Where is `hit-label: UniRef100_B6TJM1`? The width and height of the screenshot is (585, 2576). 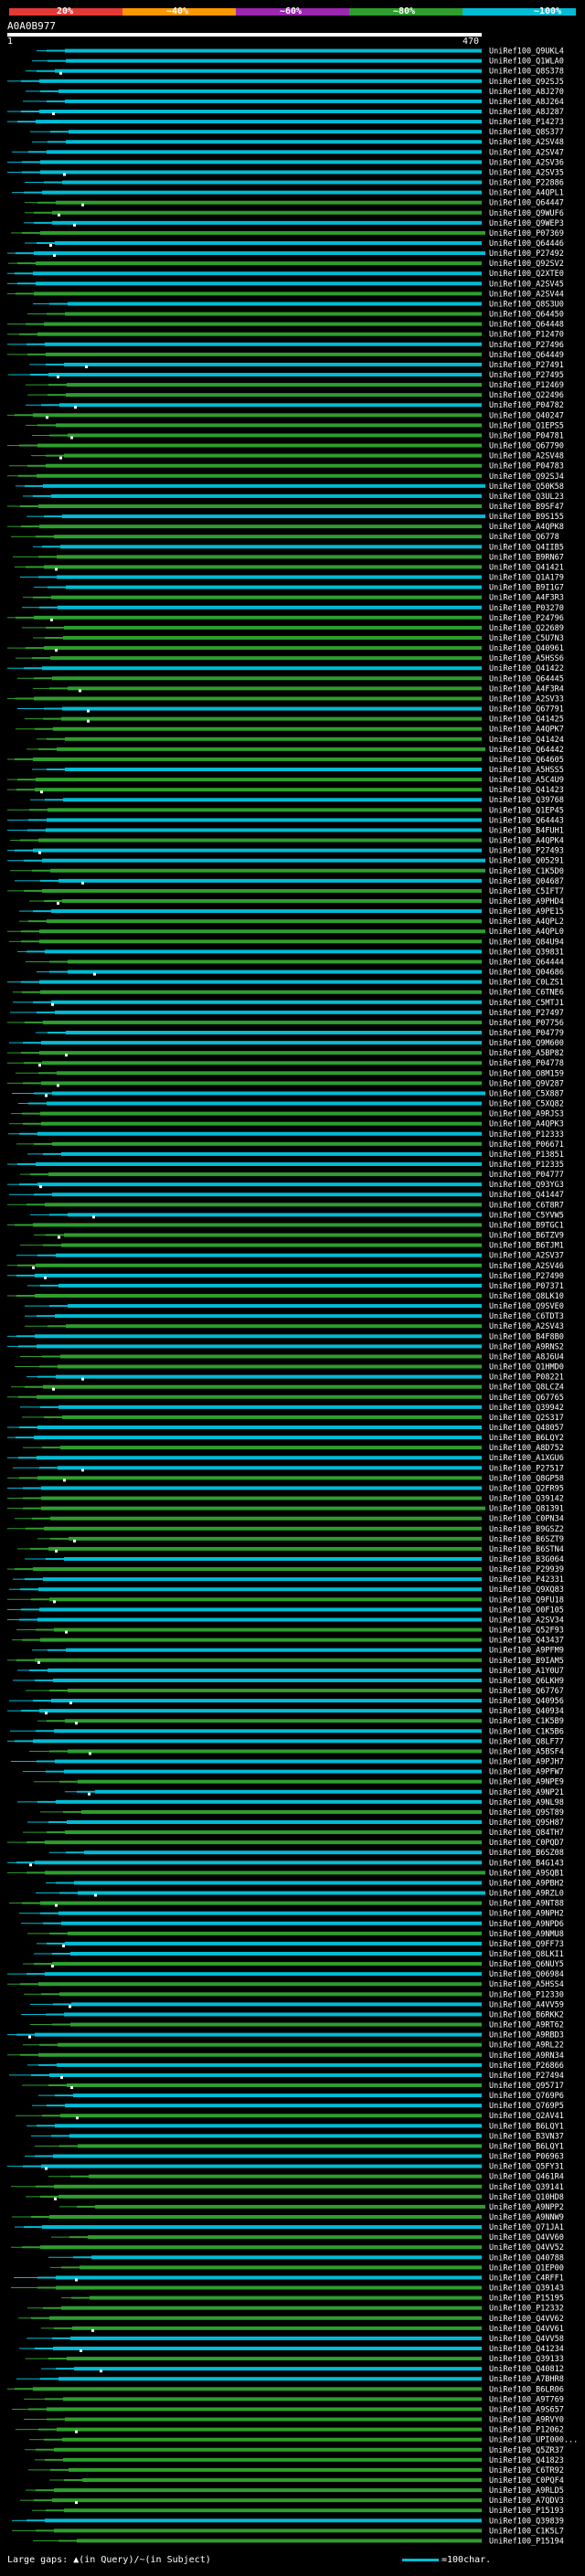 hit-label: UniRef100_B6TJM1 is located at coordinates (527, 1246).